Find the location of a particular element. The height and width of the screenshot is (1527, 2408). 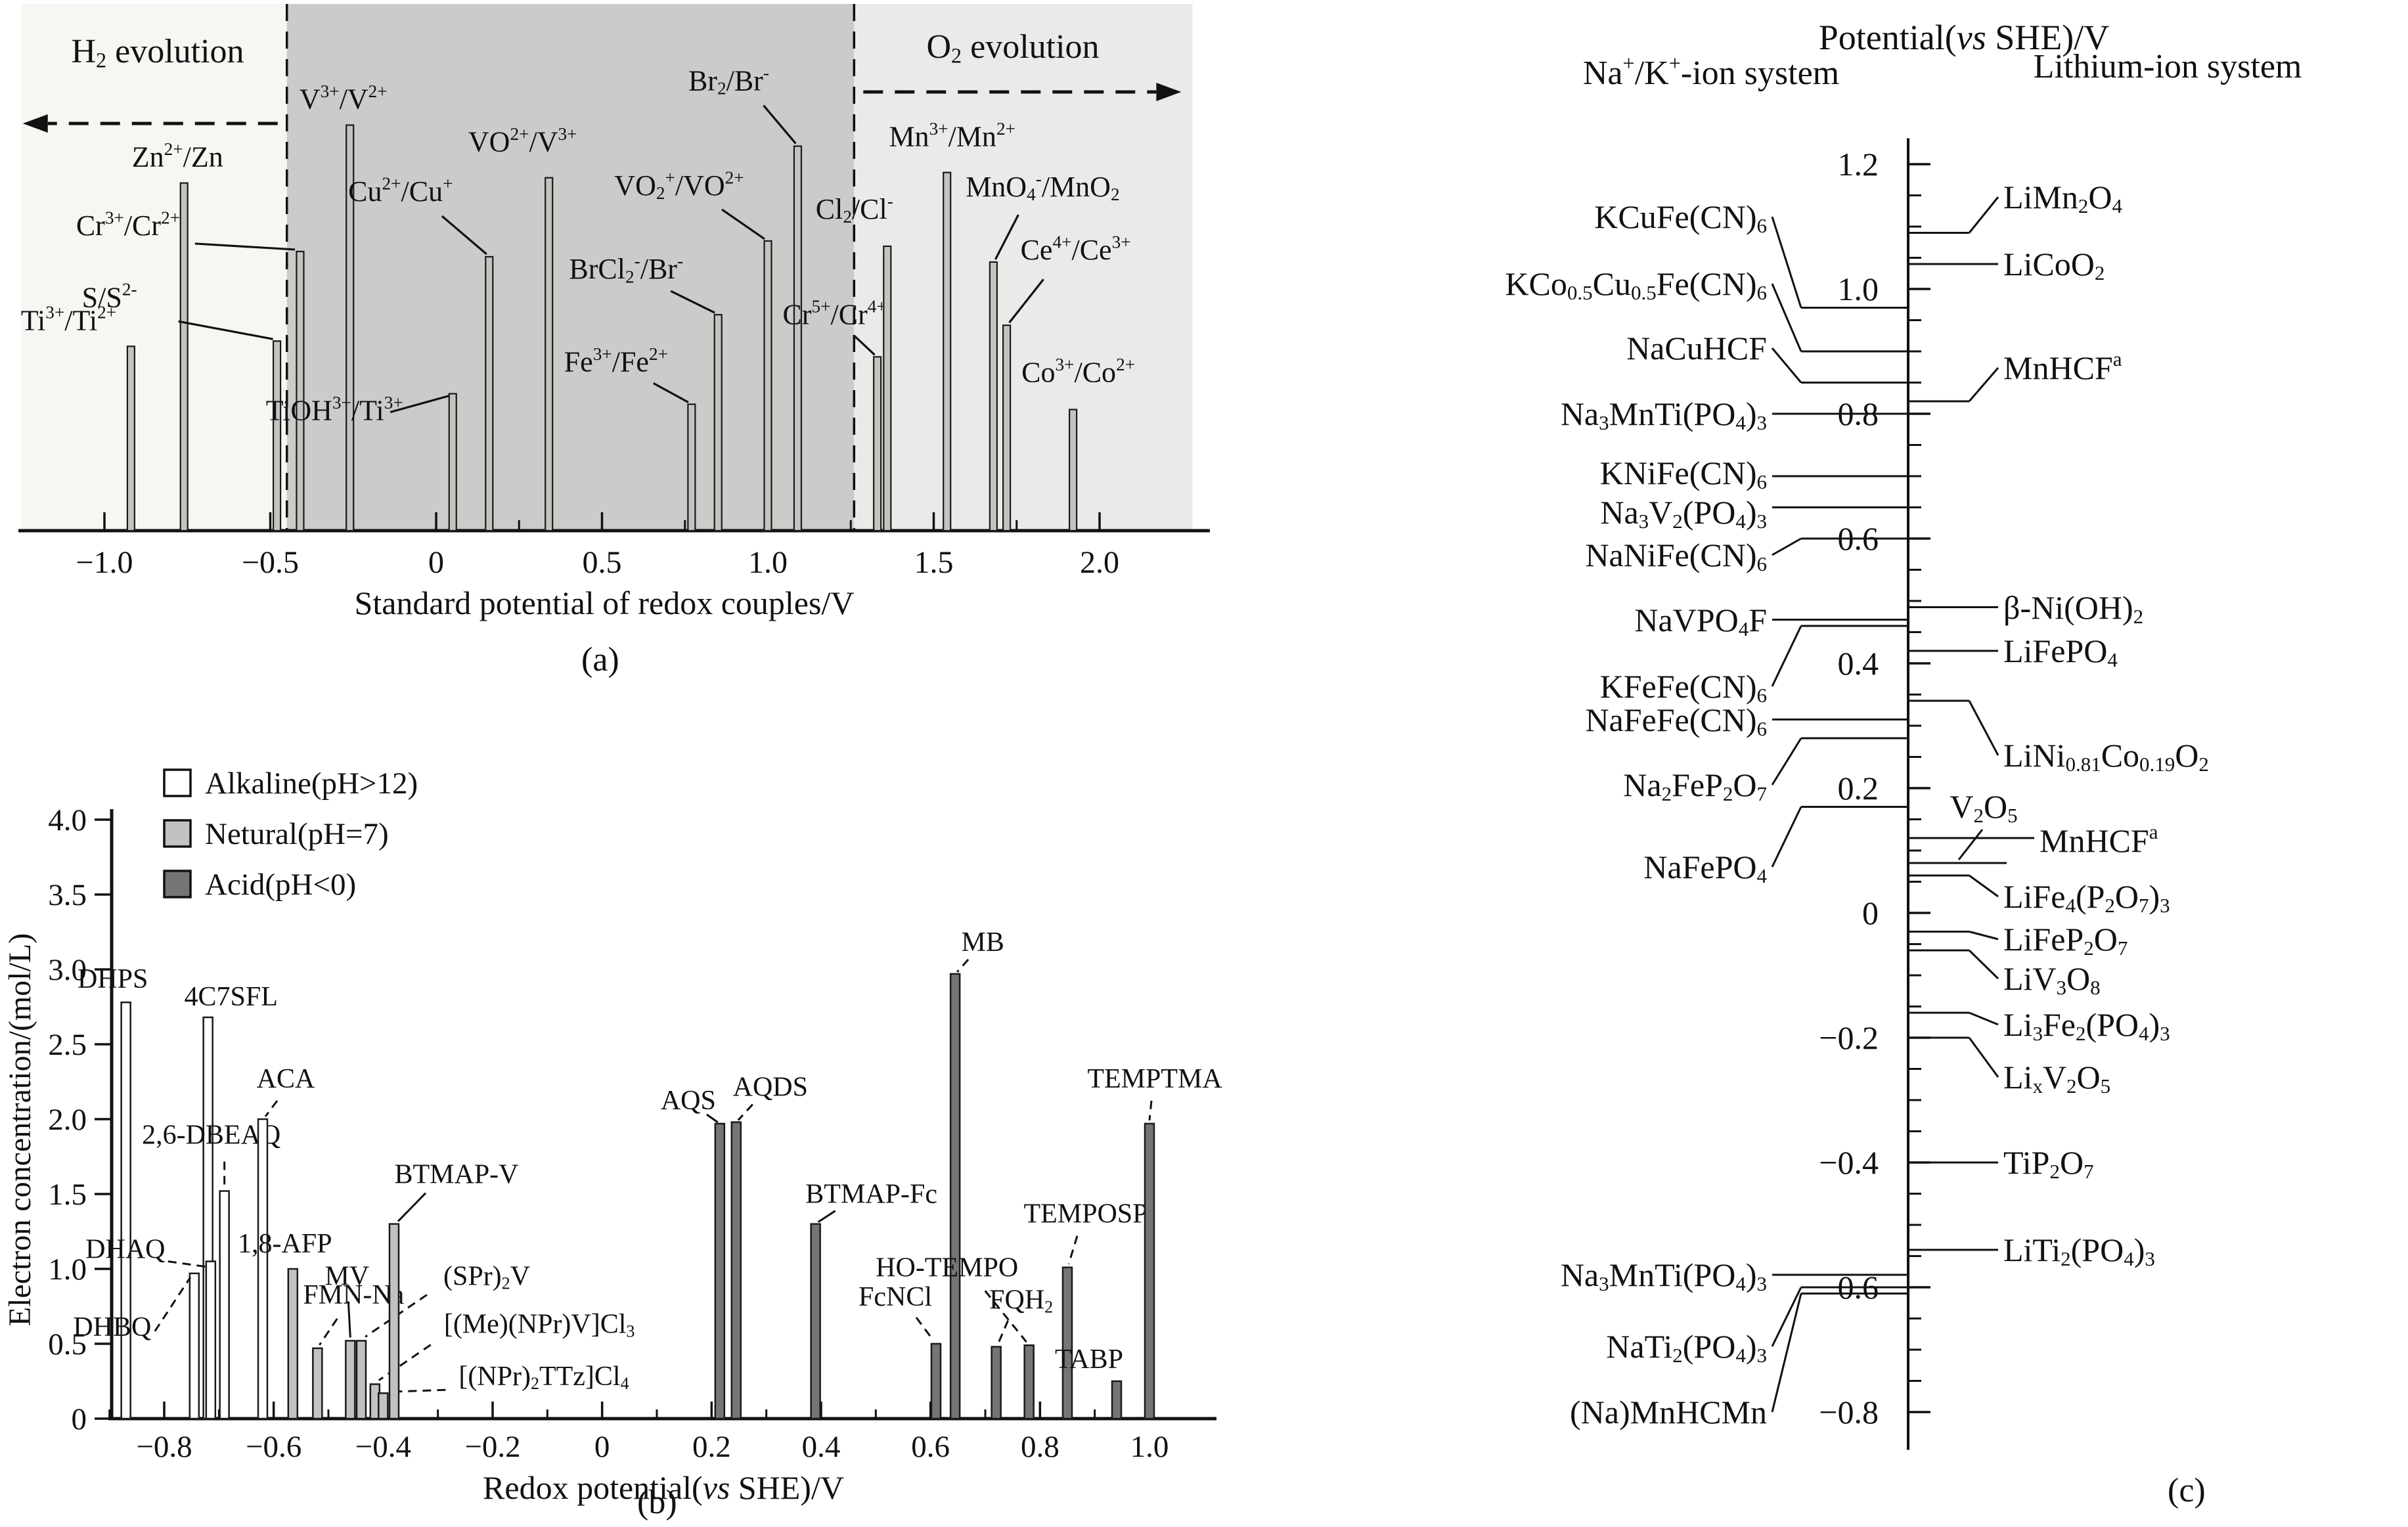

y-tick-label: 3.5 is located at coordinates (67, 895).